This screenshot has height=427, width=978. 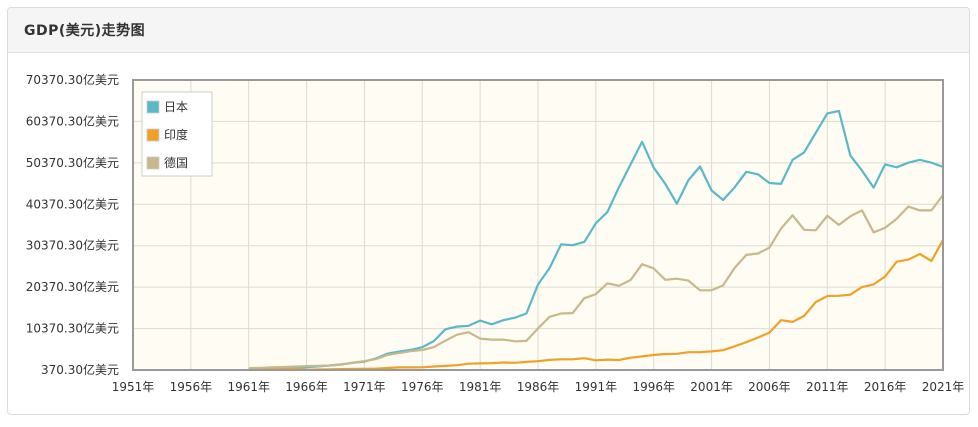 What do you see at coordinates (422, 387) in the screenshot?
I see `x-tick-label: 1976年` at bounding box center [422, 387].